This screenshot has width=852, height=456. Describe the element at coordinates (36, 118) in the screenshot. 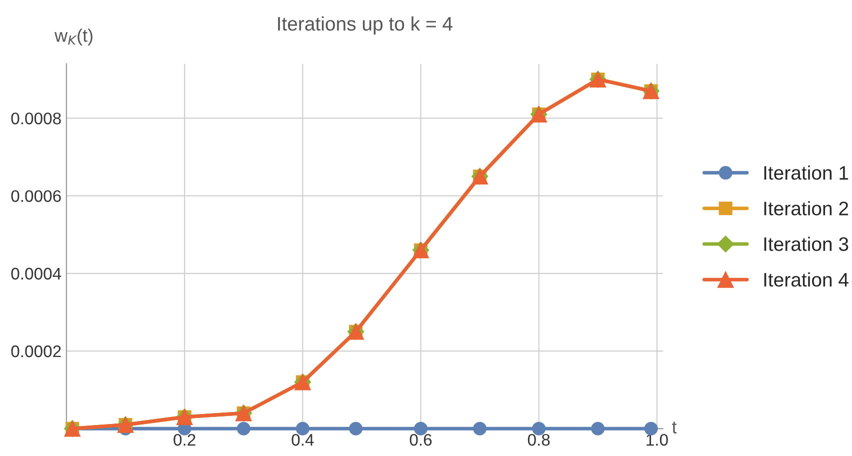

I see `y-tick-label: 0.0008` at that location.